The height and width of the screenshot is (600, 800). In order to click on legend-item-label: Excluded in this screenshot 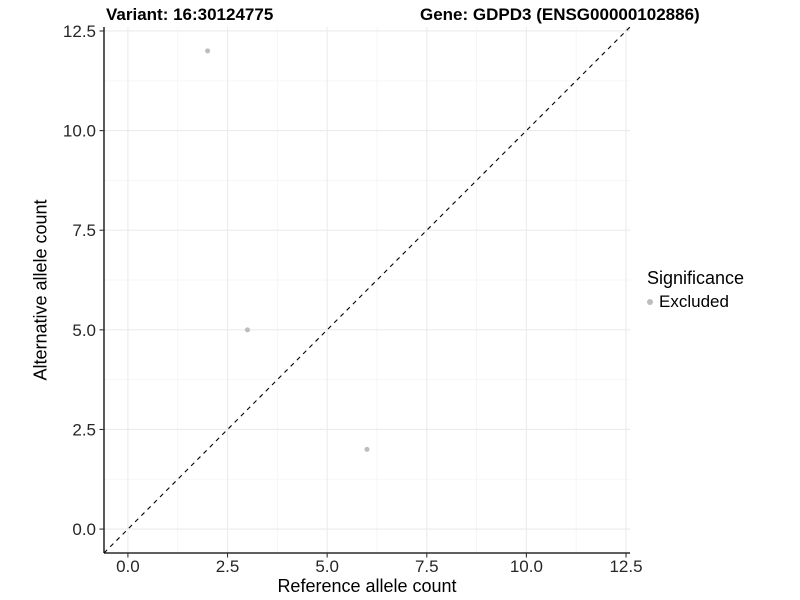, I will do `click(694, 301)`.